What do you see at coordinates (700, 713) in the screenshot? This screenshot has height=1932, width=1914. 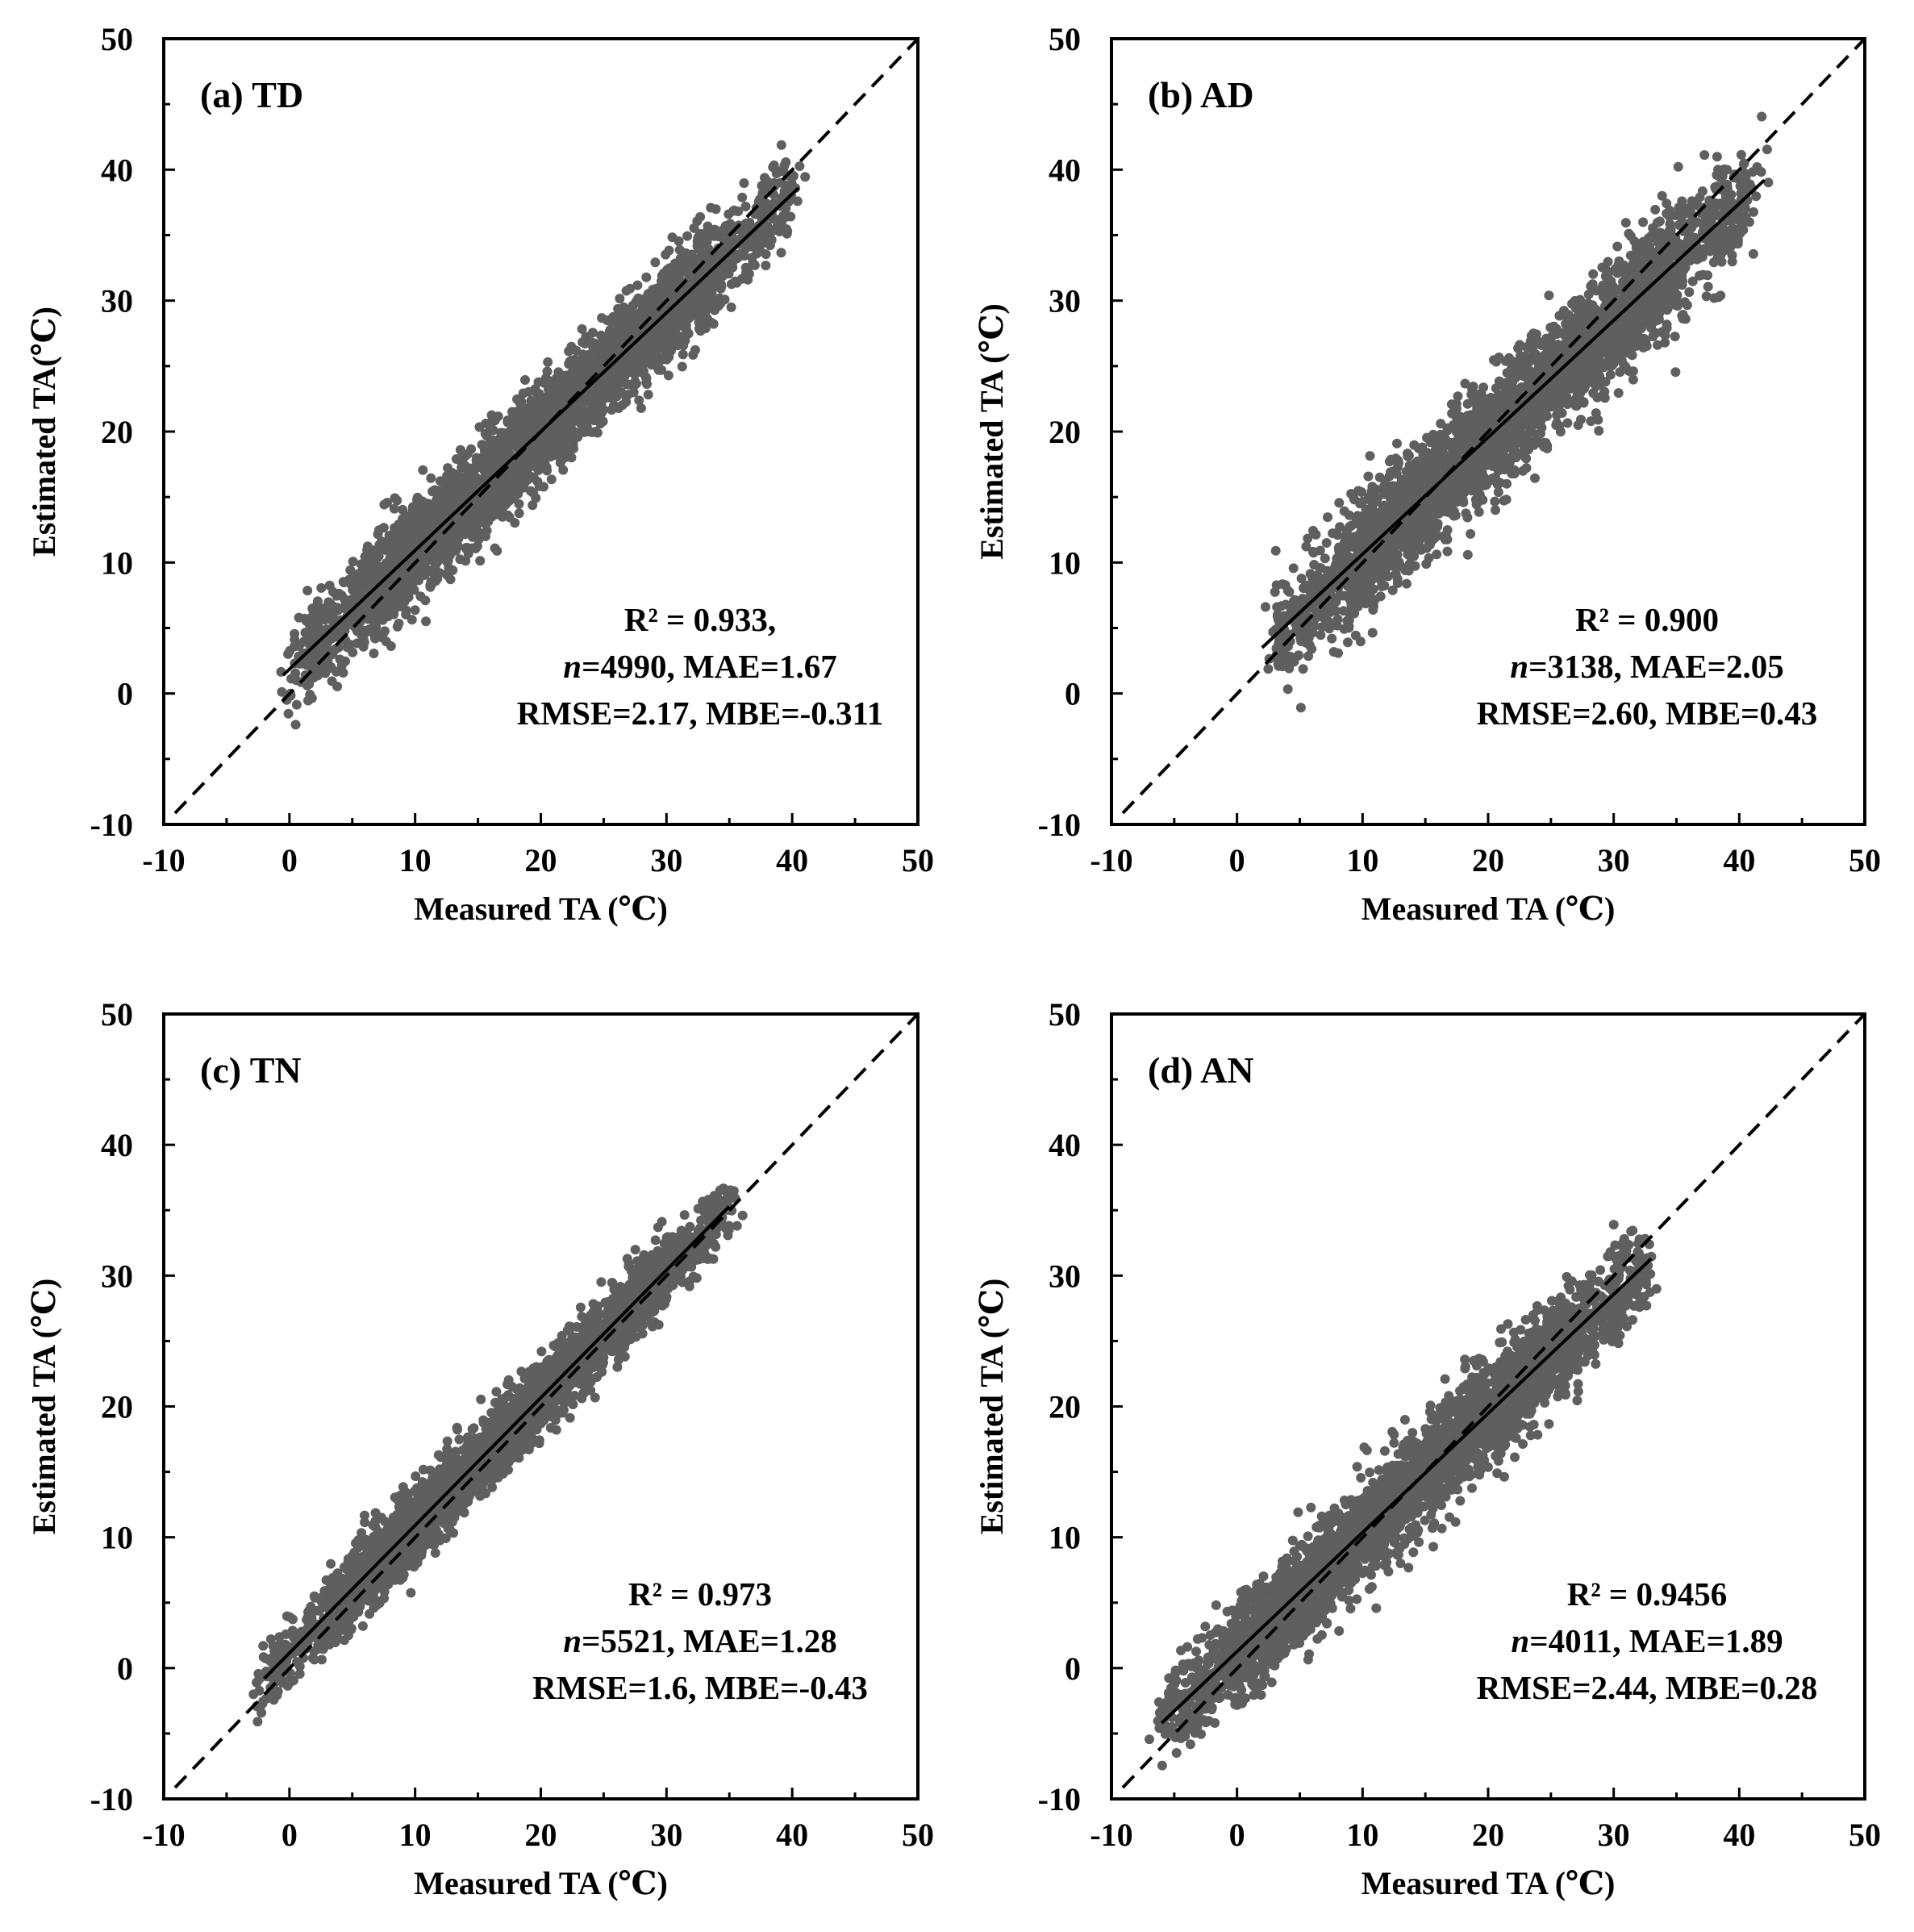 I see `stat-line: RMSE=2.17, MBE=-0.311` at bounding box center [700, 713].